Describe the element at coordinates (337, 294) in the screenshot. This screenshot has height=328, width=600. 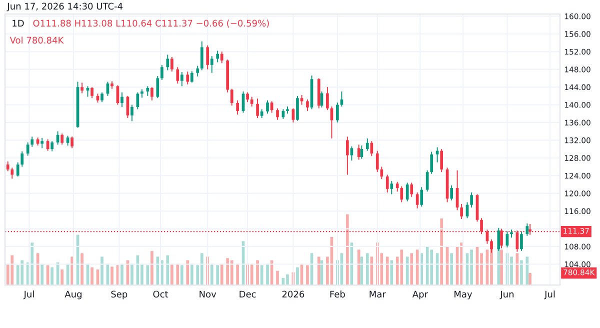
I see `x-tick-label: Feb` at that location.